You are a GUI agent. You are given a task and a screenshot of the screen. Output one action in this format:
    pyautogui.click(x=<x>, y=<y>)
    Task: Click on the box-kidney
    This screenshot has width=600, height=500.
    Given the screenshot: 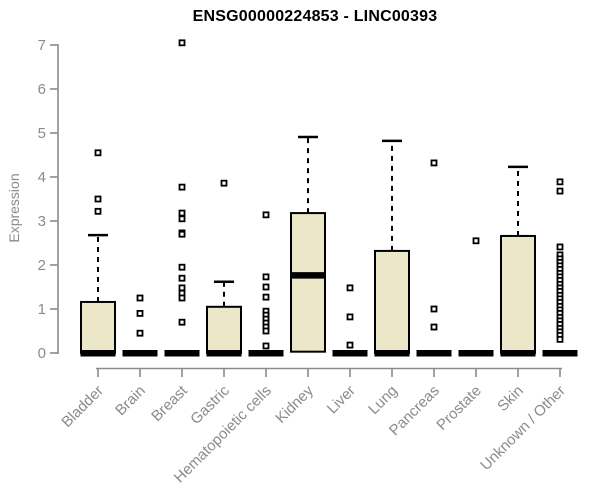 What is the action you would take?
    pyautogui.click(x=308, y=282)
    